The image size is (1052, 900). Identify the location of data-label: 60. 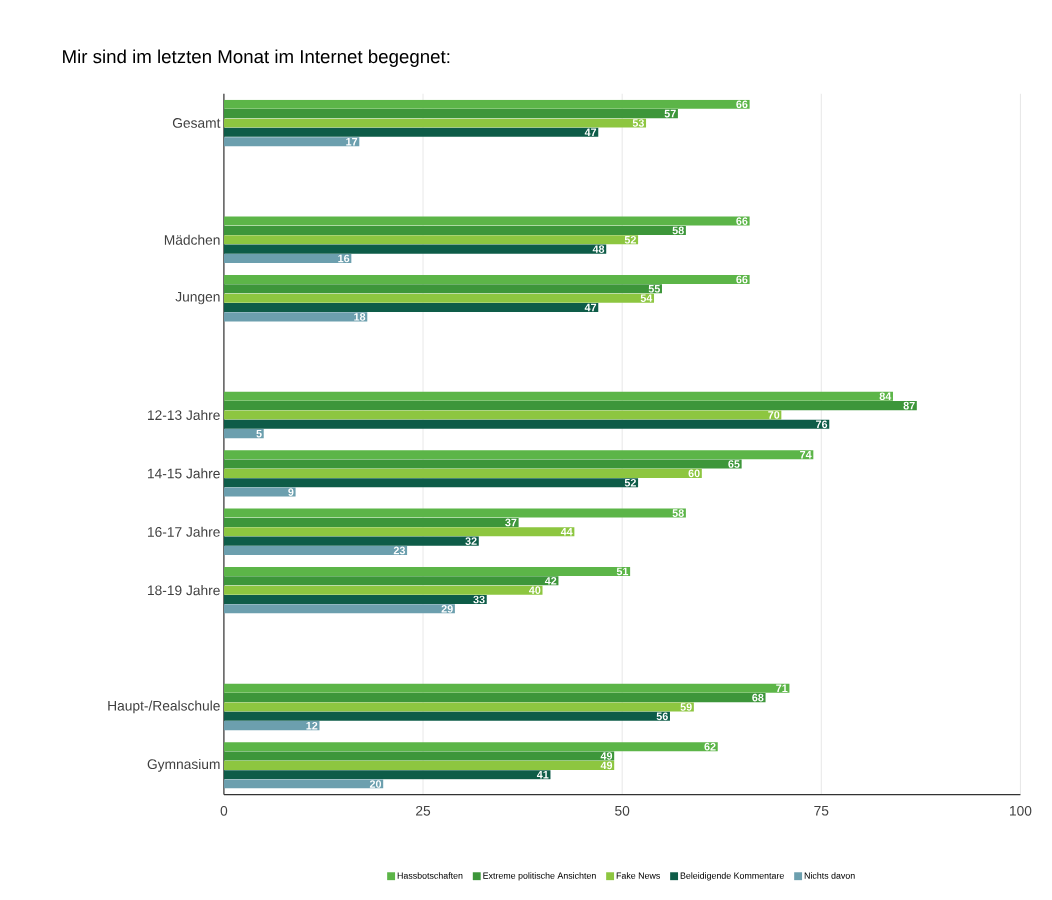
(694, 473).